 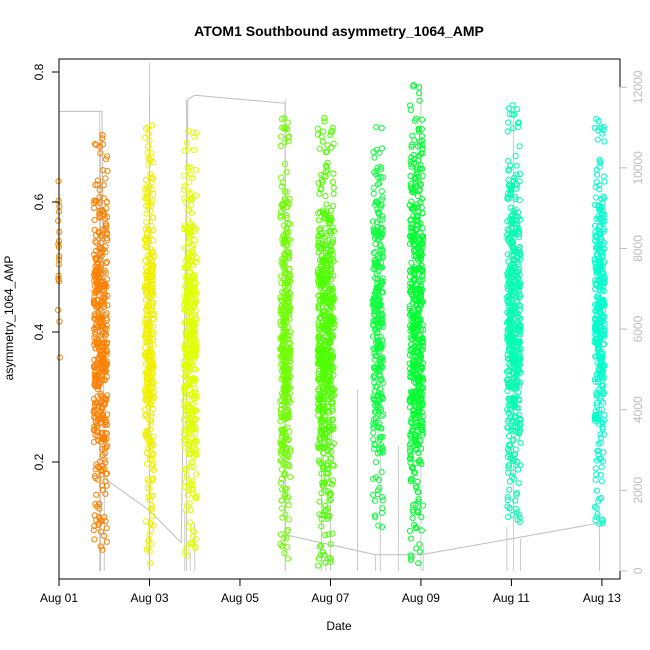 I want to click on y-tick-label: 0.2, so click(x=39, y=461).